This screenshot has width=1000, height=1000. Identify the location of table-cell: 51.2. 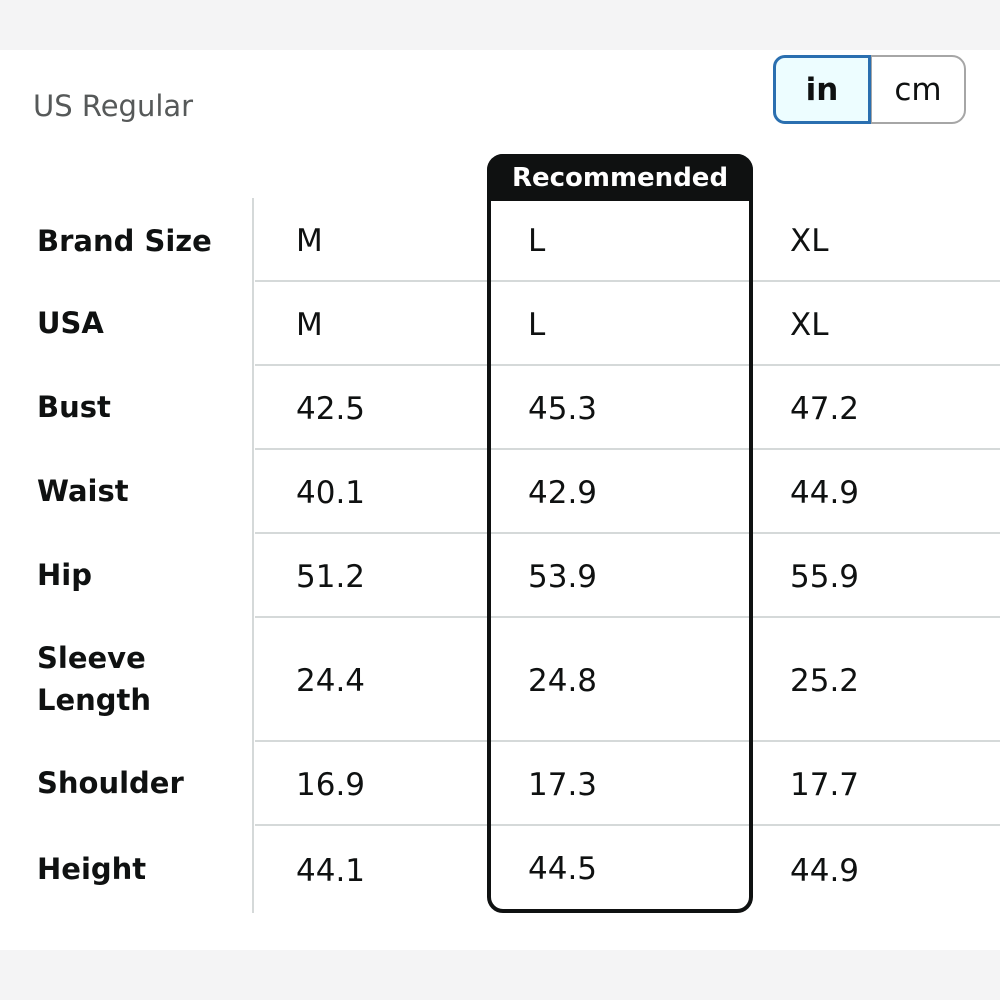
(331, 577).